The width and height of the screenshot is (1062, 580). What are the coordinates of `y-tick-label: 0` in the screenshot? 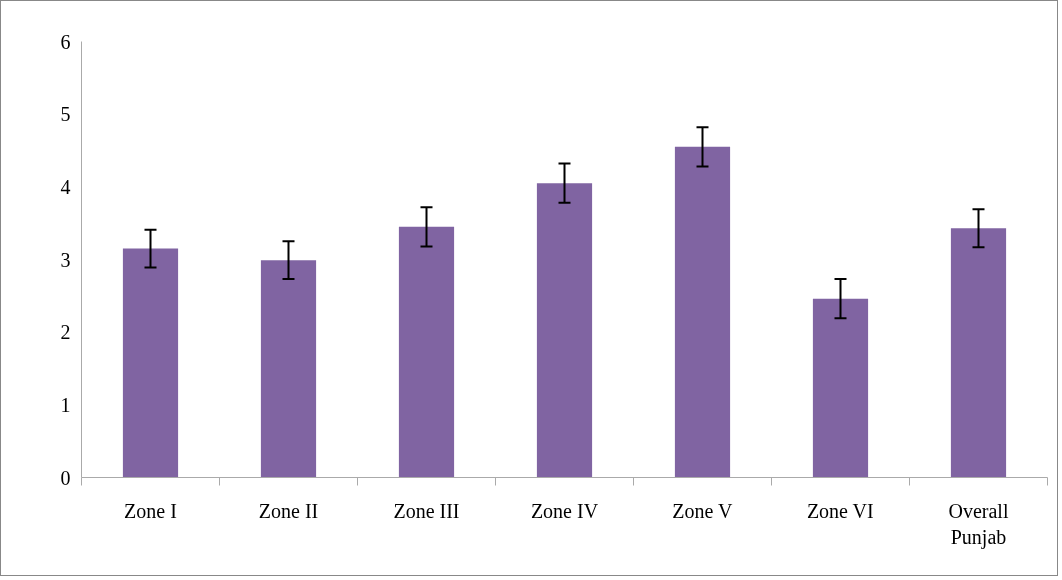 It's located at (65, 477).